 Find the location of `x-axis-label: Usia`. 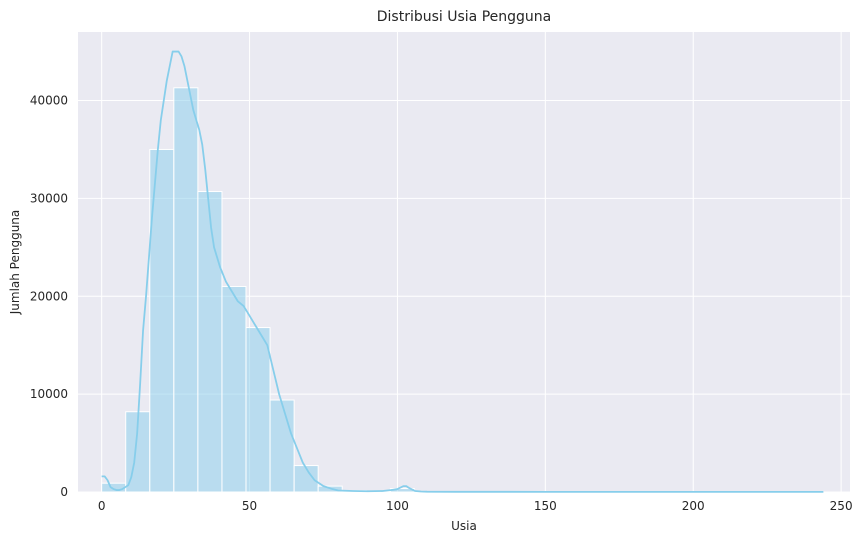

x-axis-label: Usia is located at coordinates (464, 526).